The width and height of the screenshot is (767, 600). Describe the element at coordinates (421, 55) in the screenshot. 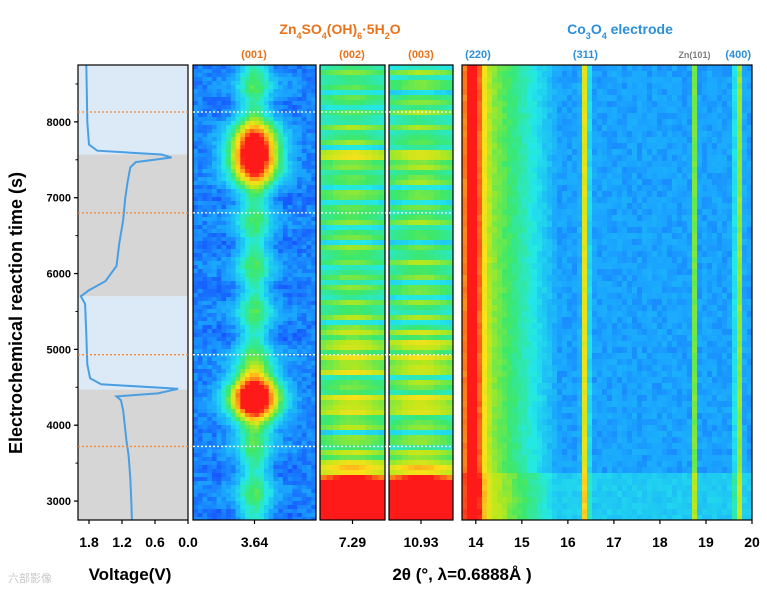

I see `peak-label: (003)` at that location.